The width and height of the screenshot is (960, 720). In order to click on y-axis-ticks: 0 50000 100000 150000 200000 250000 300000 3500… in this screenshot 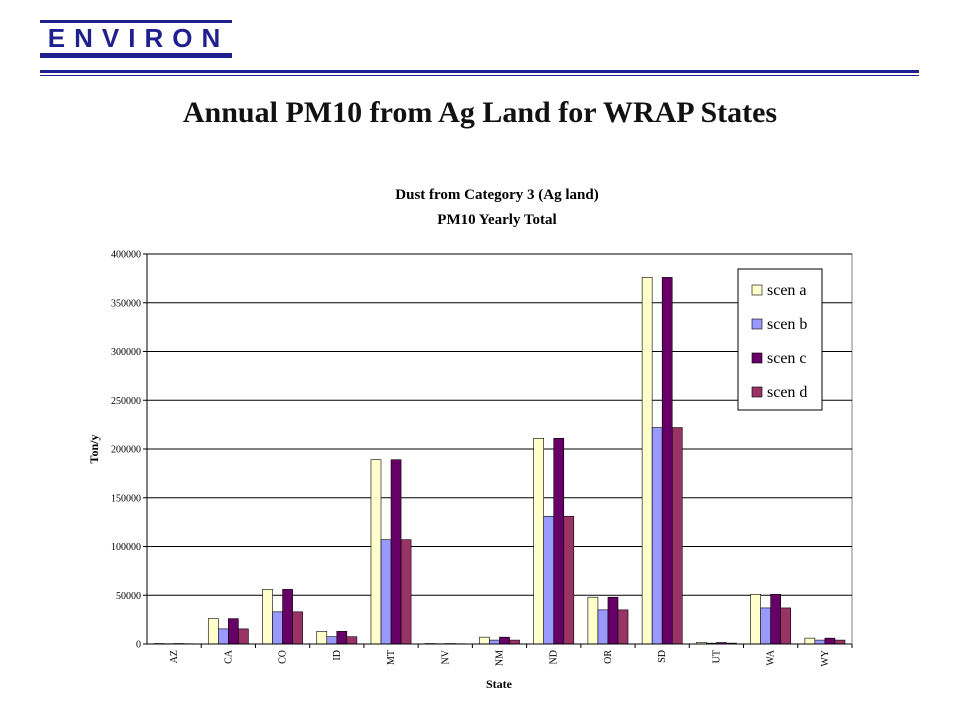, I will do `click(129, 450)`.